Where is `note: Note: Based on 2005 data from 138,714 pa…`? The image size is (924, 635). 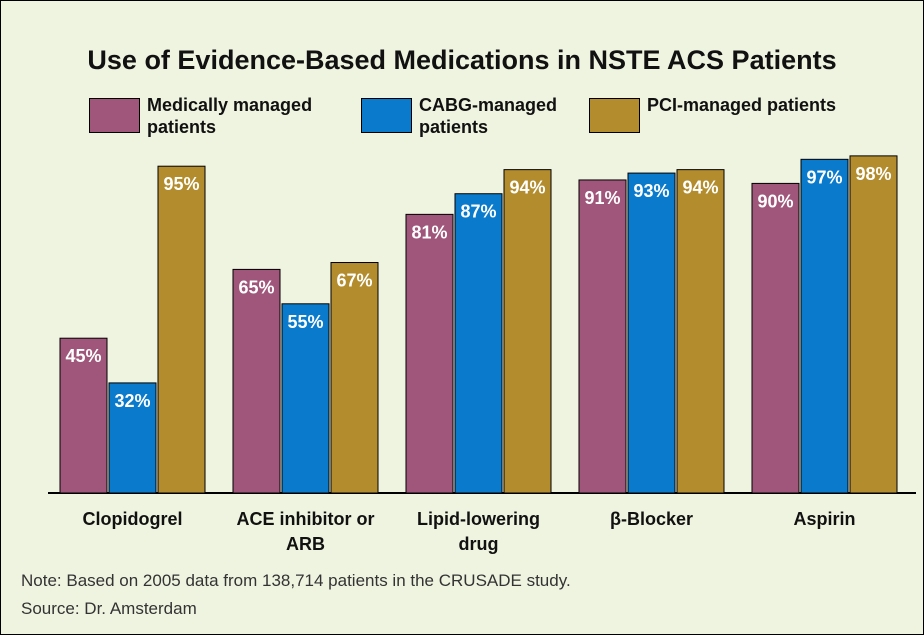 note: Note: Based on 2005 data from 138,714 pa… is located at coordinates (296, 580).